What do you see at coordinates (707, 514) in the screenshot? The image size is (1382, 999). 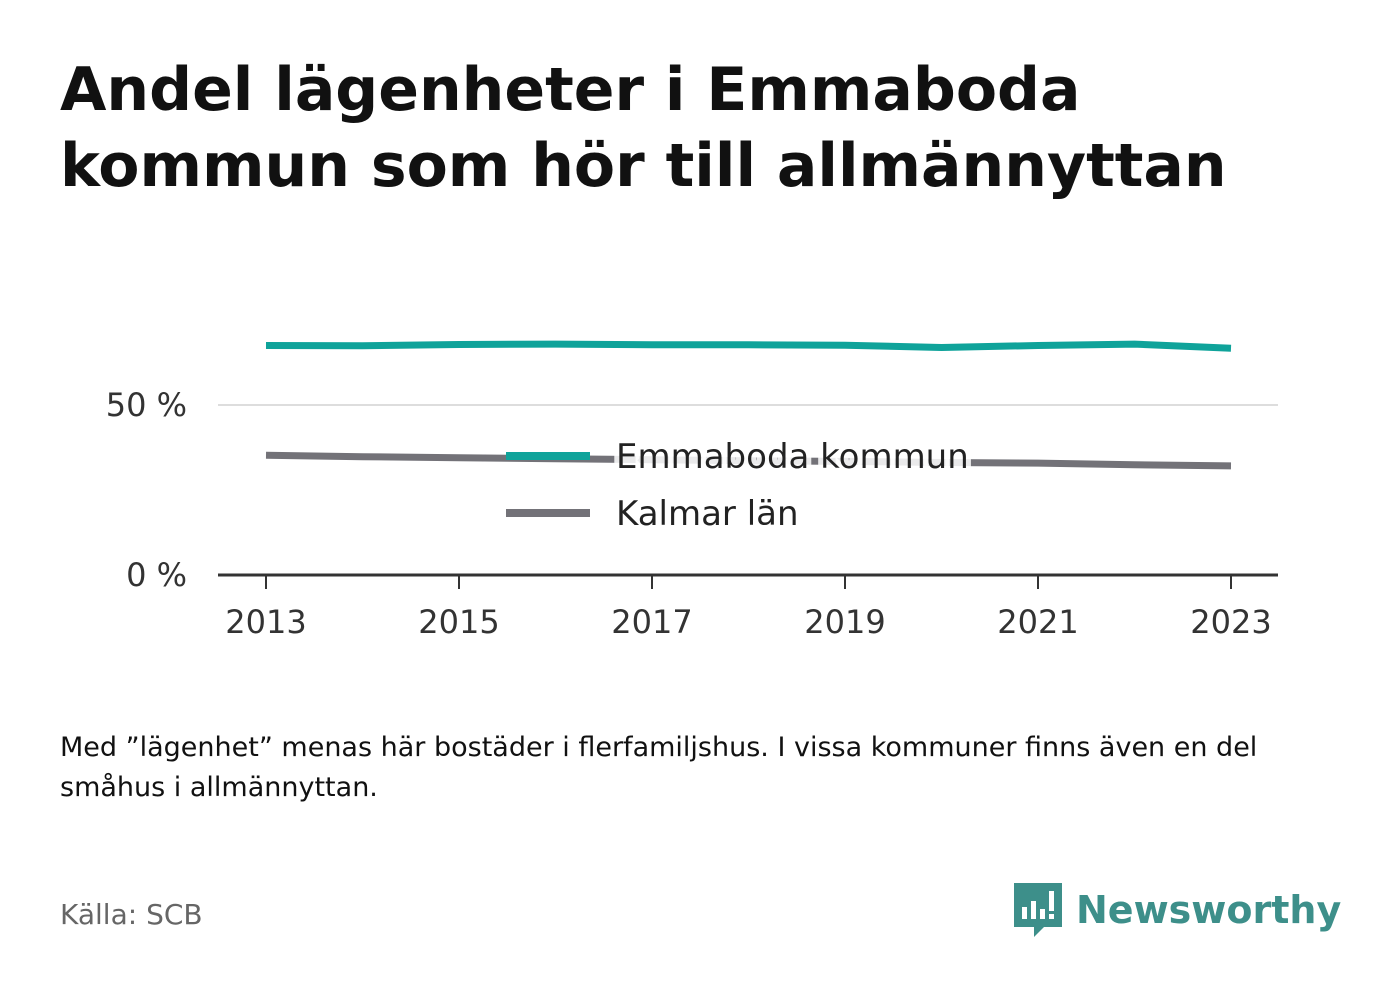 I see `legend-label-2: Kalmar län` at bounding box center [707, 514].